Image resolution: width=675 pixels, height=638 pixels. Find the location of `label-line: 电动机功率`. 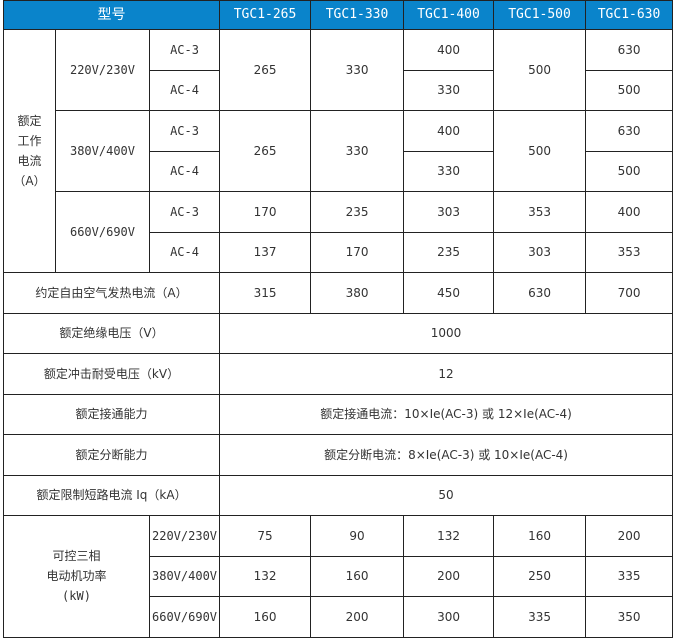

label-line: 电动机功率 is located at coordinates (76, 576).